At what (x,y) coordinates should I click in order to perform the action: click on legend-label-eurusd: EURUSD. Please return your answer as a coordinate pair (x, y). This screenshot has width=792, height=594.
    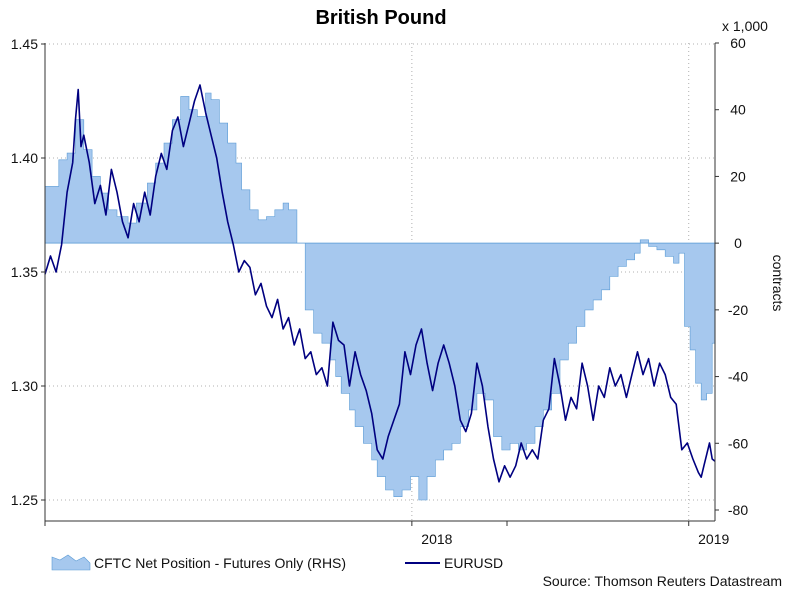
    Looking at the image, I should click on (473, 563).